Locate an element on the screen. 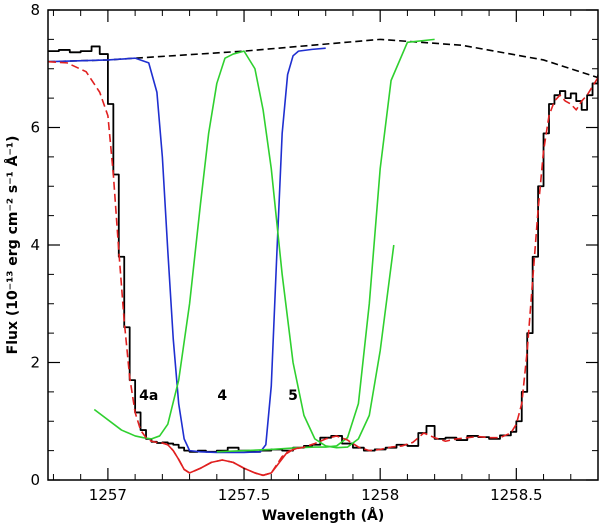  x-tick-label: 1257 is located at coordinates (108, 495).